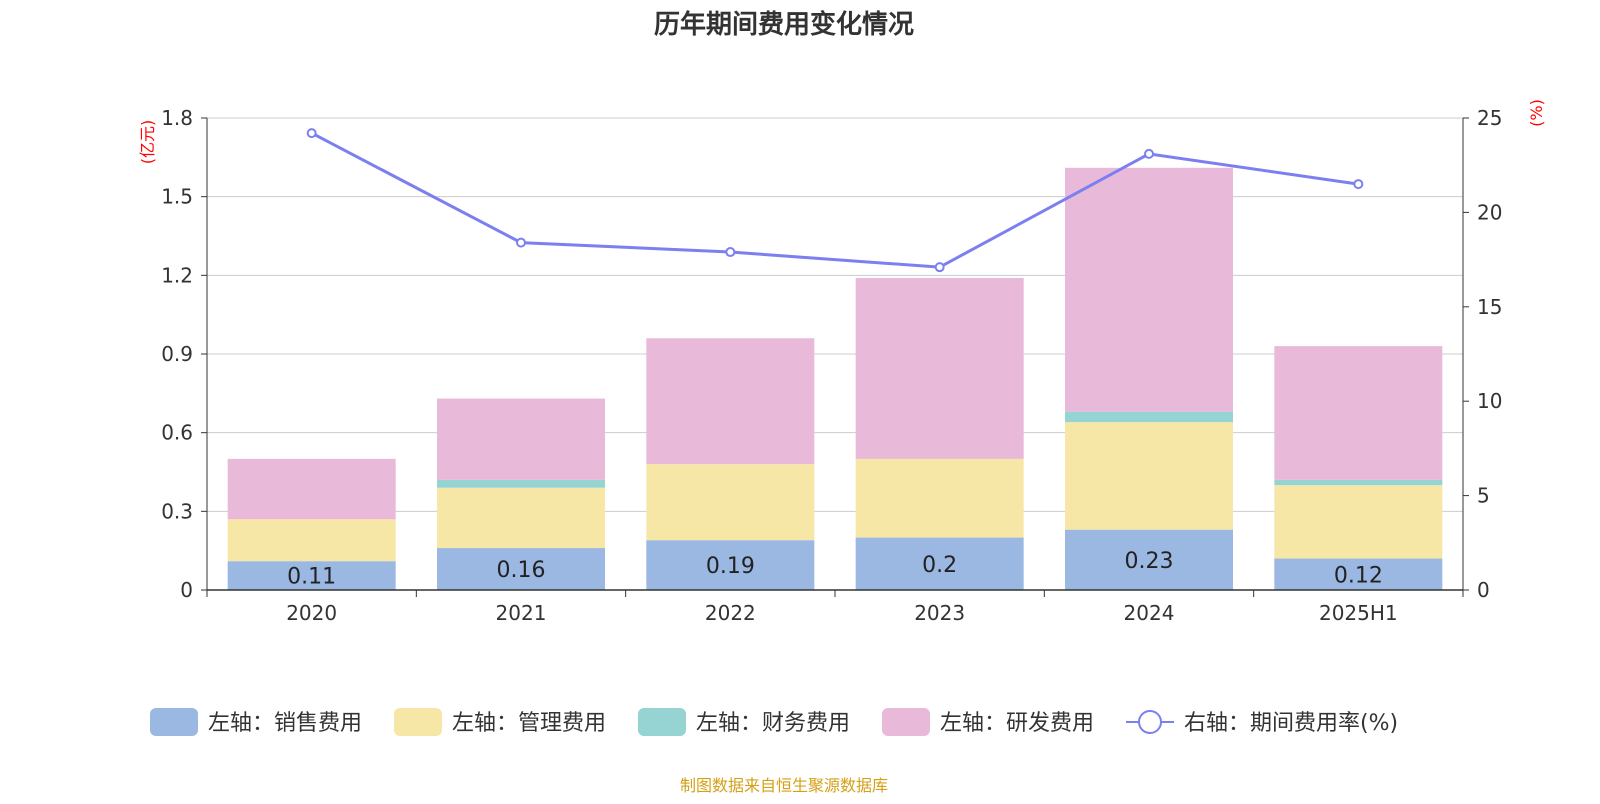  I want to click on chart-title: 历年期间费用变化情况, so click(784, 24).